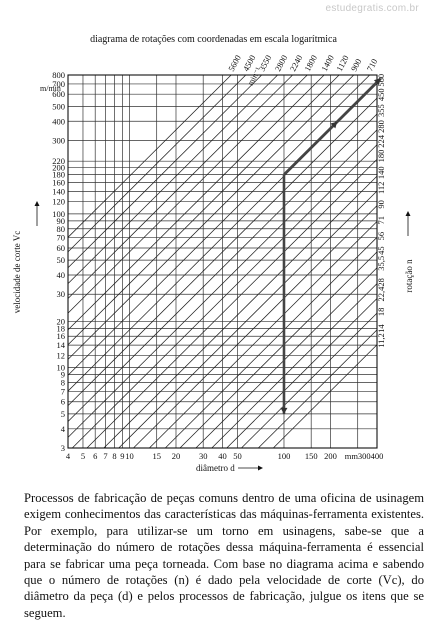 This screenshot has height=640, width=427. What do you see at coordinates (408, 213) in the screenshot?
I see `right-axis-arrowhead` at bounding box center [408, 213].